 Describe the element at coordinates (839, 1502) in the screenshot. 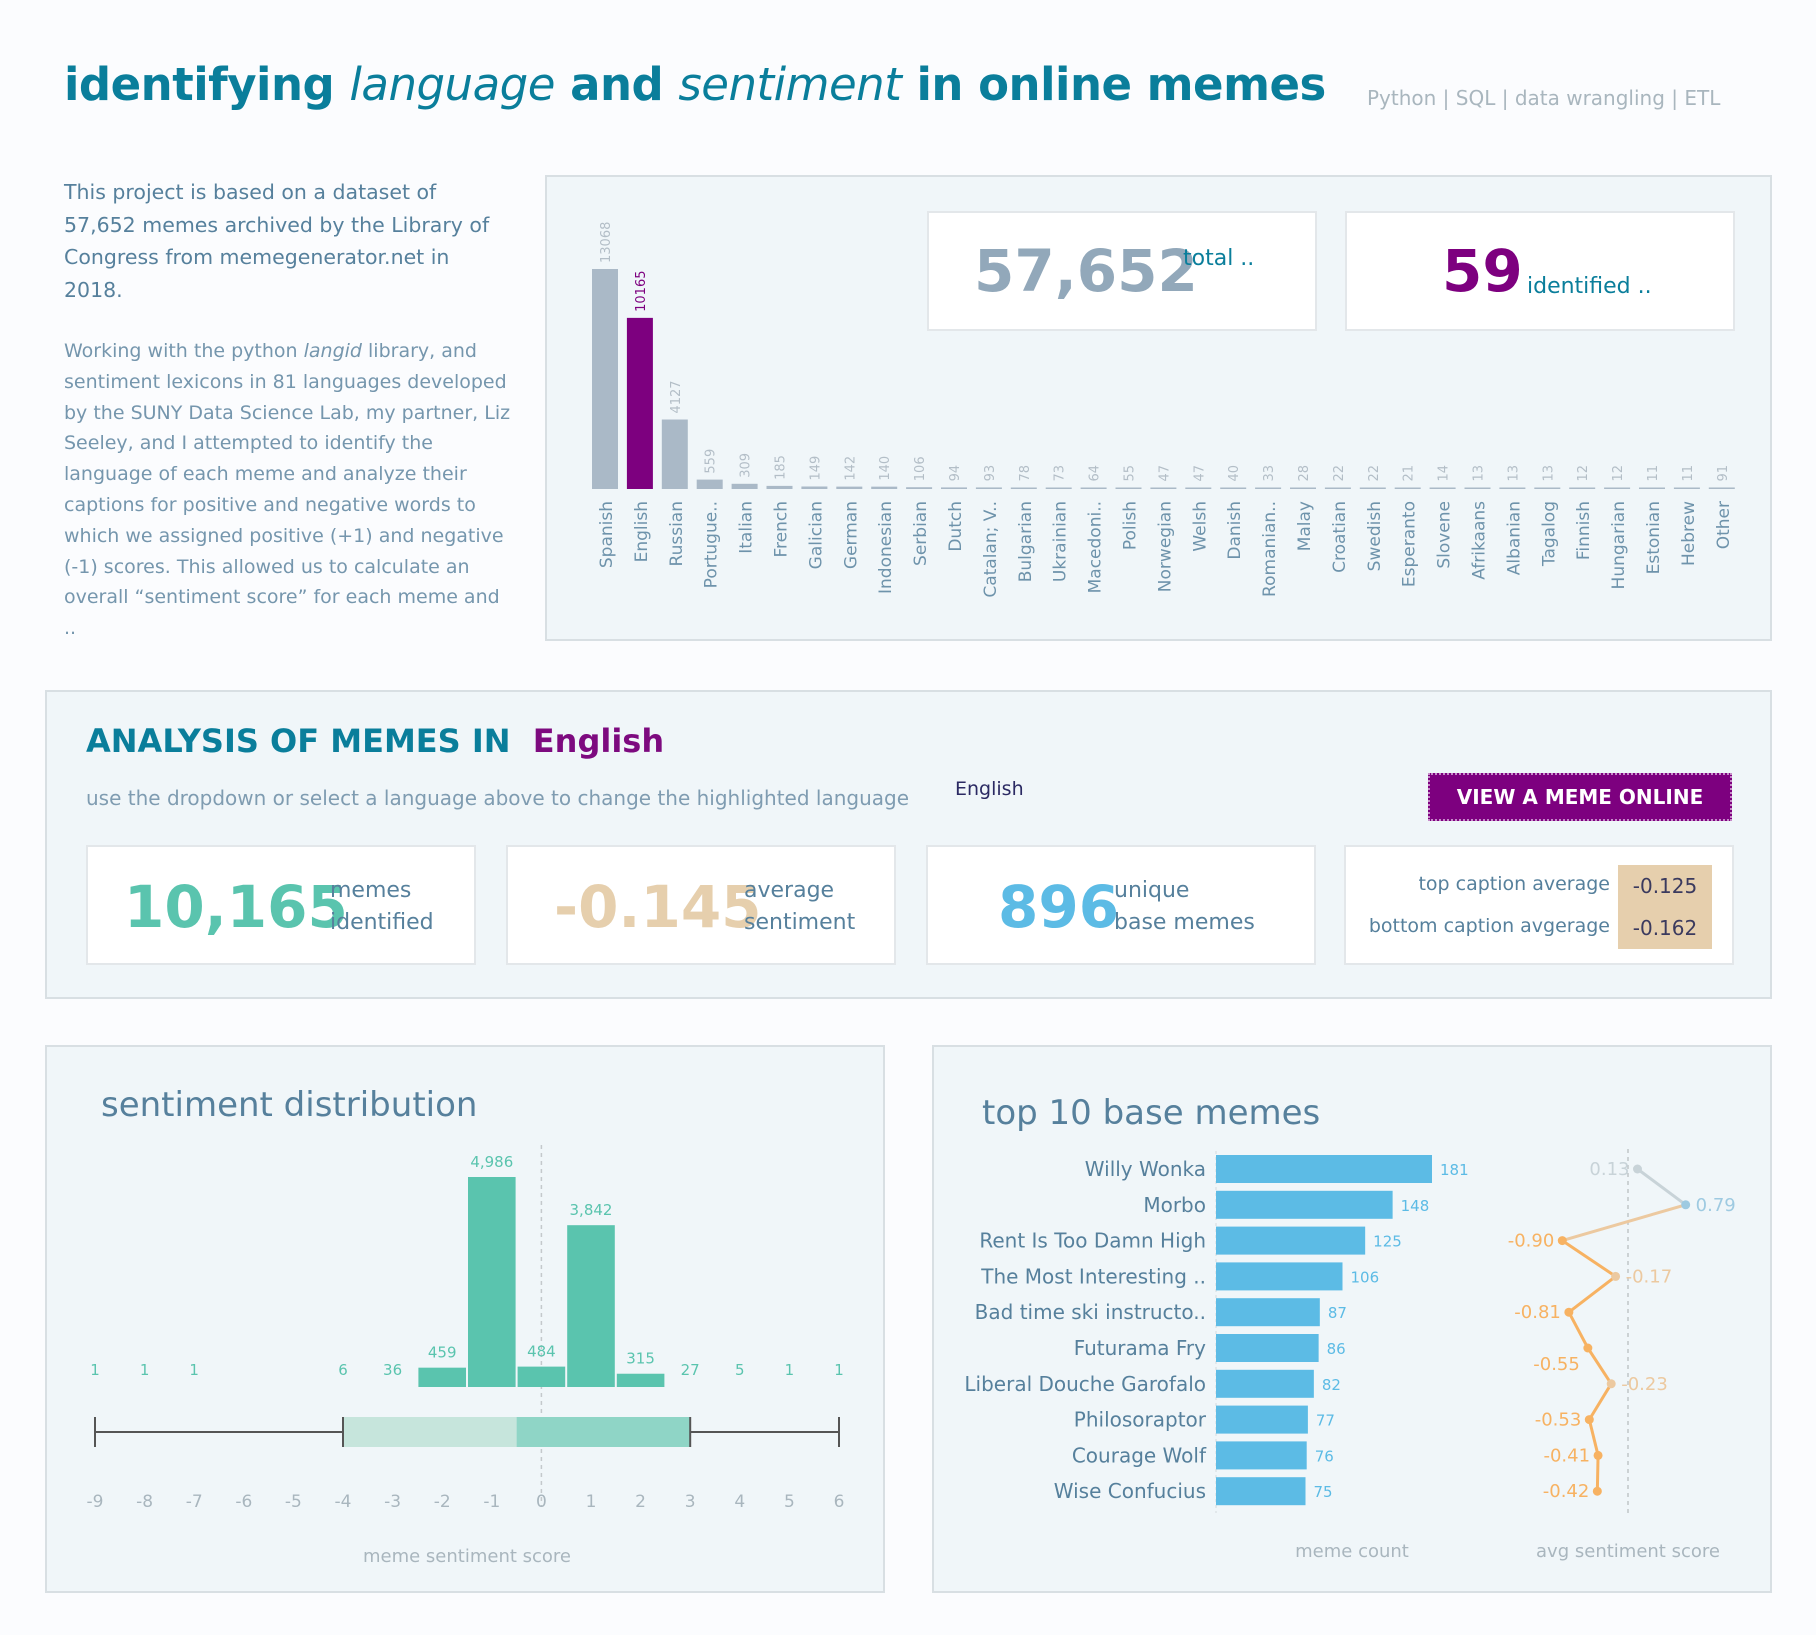

I see `x-tick-label: 6` at that location.